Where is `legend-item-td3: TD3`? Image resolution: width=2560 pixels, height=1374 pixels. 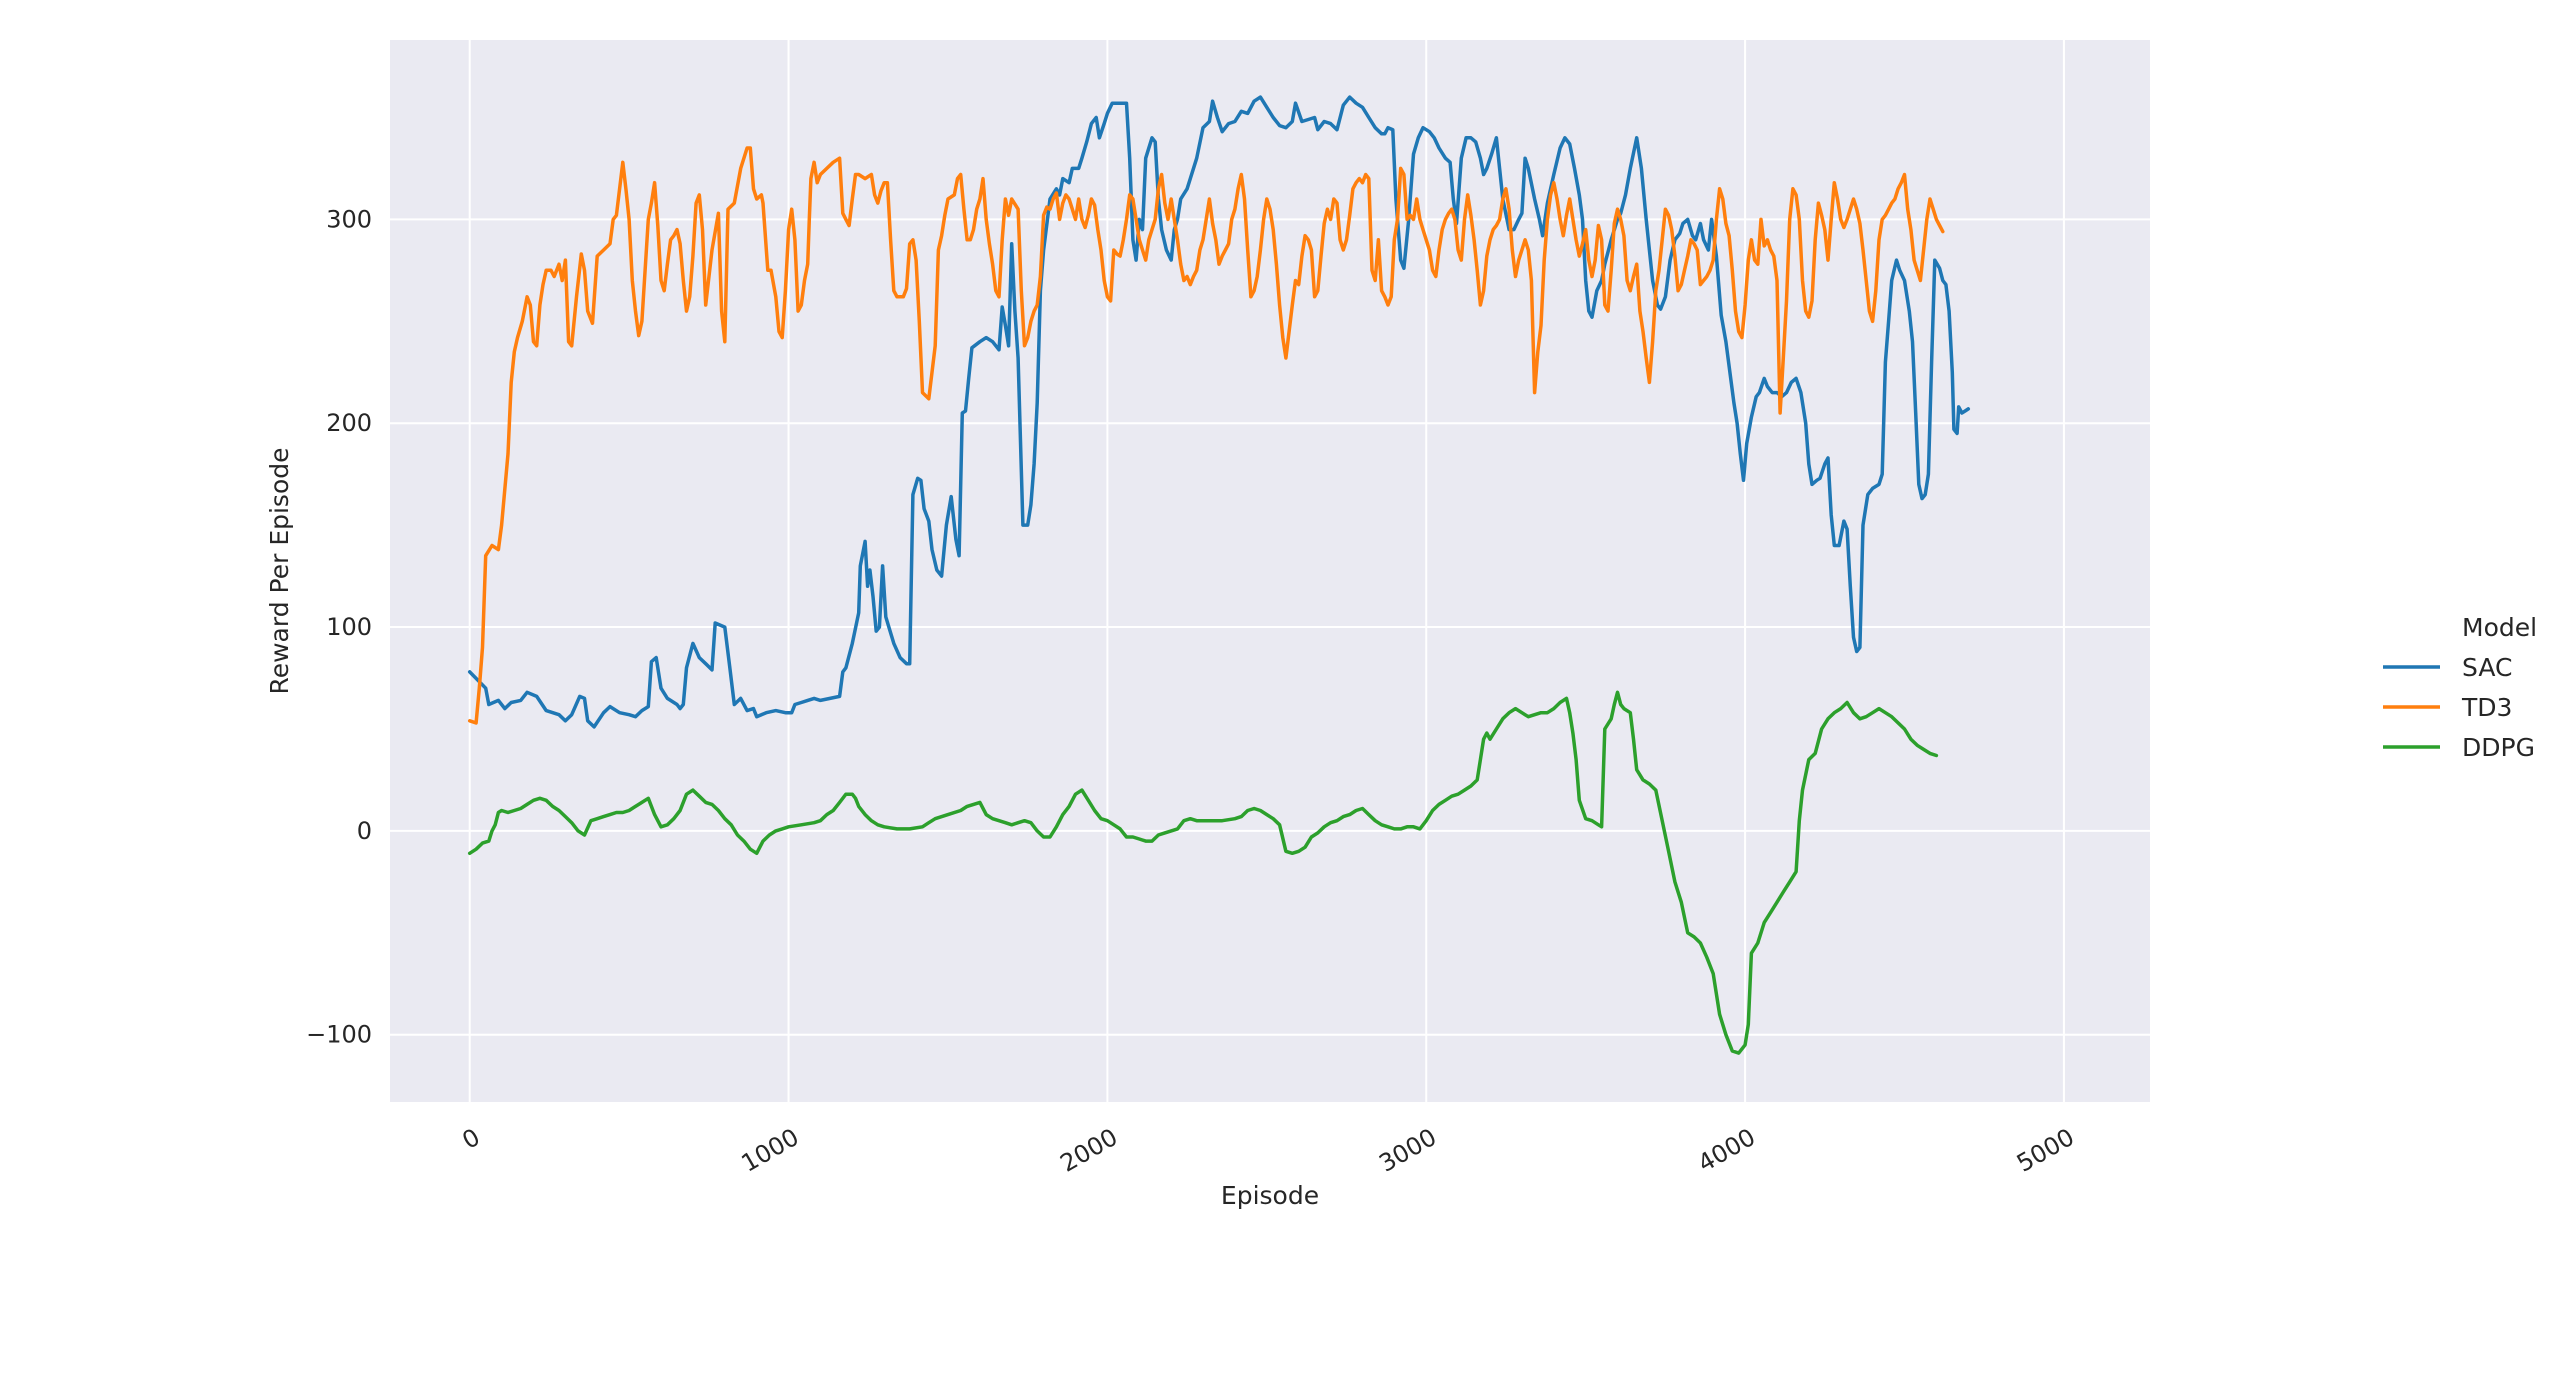
legend-item-td3: TD3 is located at coordinates (2447, 707).